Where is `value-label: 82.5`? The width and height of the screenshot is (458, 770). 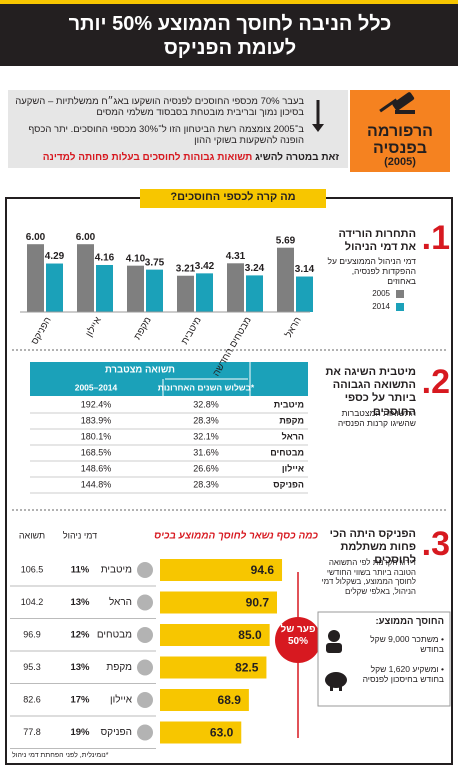 value-label: 82.5 is located at coordinates (247, 668).